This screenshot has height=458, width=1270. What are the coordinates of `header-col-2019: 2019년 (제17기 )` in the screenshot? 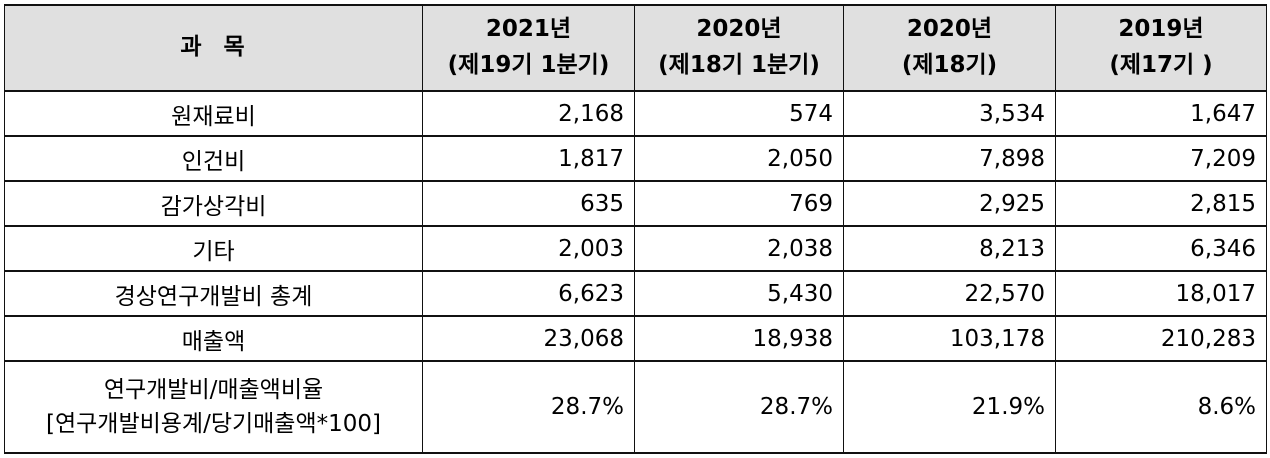 It's located at (1161, 48).